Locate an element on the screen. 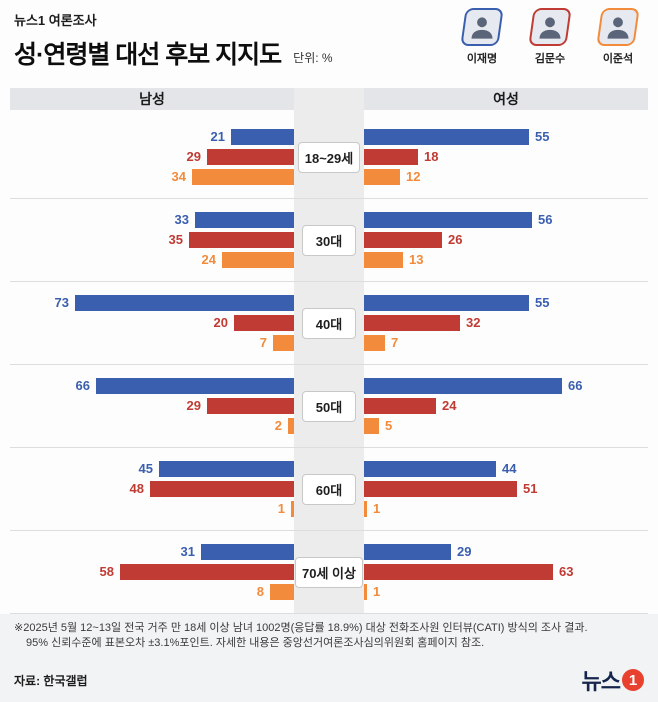  female-bar-value: 18 is located at coordinates (431, 156).